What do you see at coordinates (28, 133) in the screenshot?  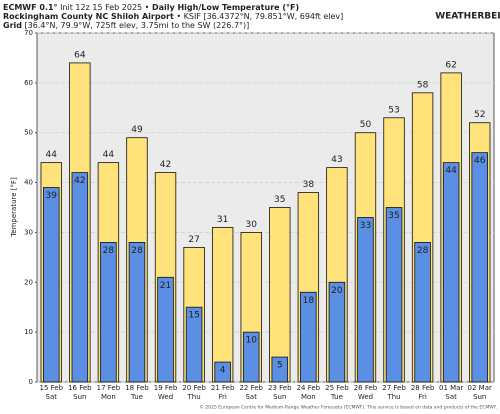 I see `y-tick-label: 50` at bounding box center [28, 133].